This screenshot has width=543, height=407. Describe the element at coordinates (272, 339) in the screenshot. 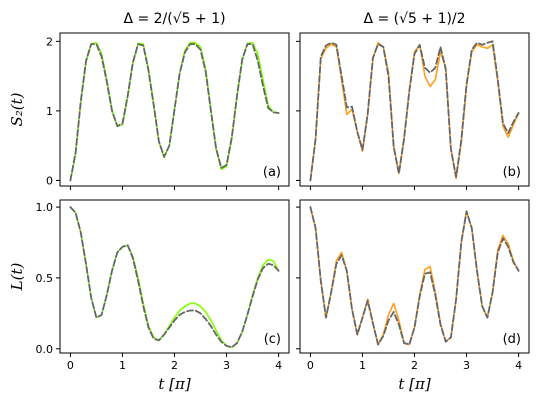

I see `panel-label: (c)` at that location.